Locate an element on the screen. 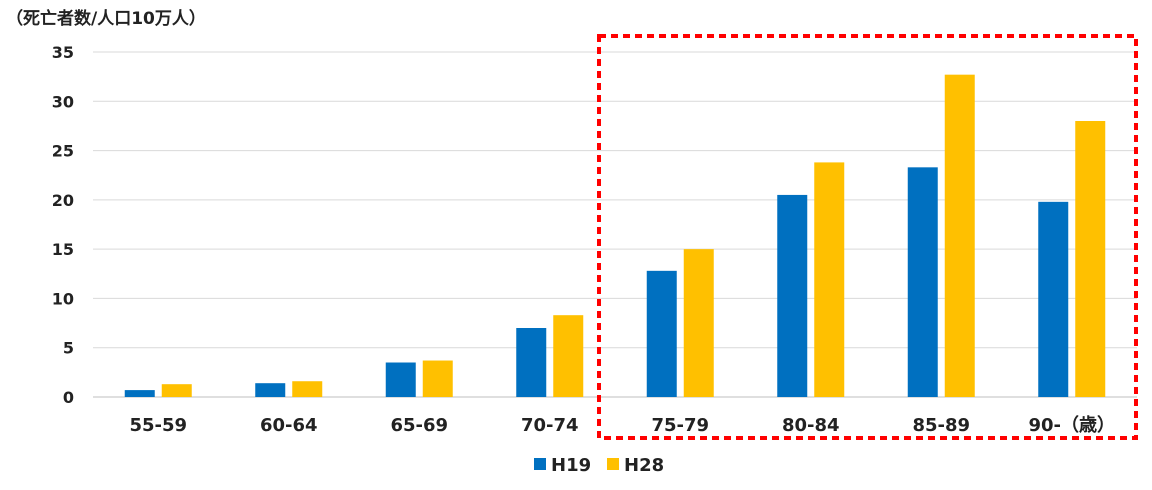 Image resolution: width=1152 pixels, height=490 pixels. category-label: 70-74 is located at coordinates (550, 425).